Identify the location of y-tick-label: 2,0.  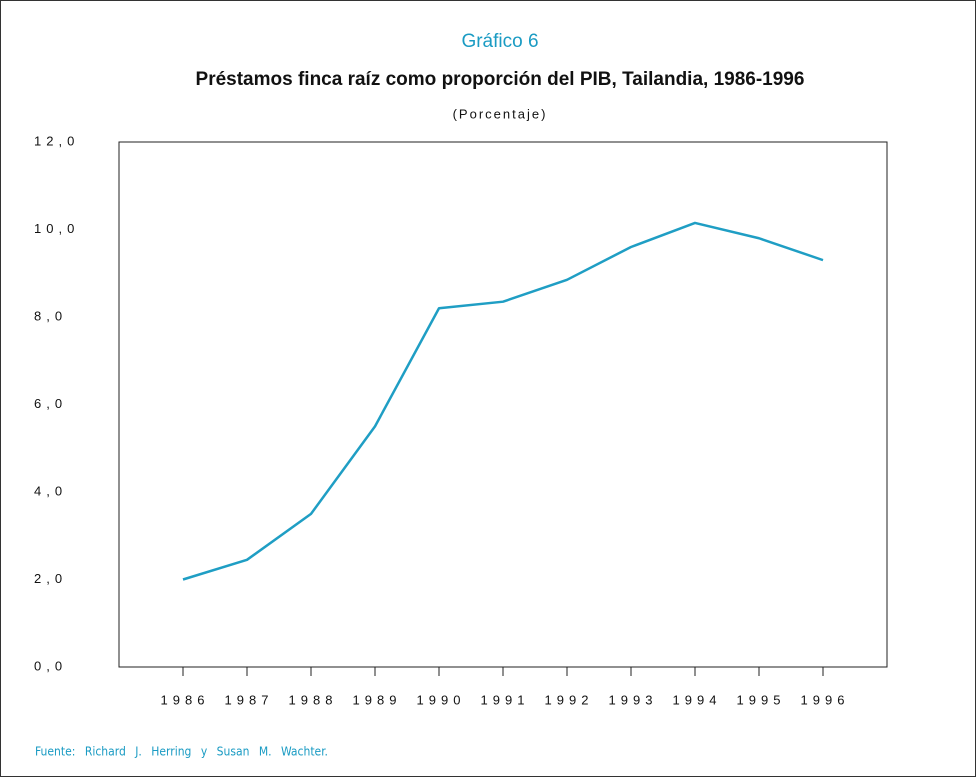
(50, 578).